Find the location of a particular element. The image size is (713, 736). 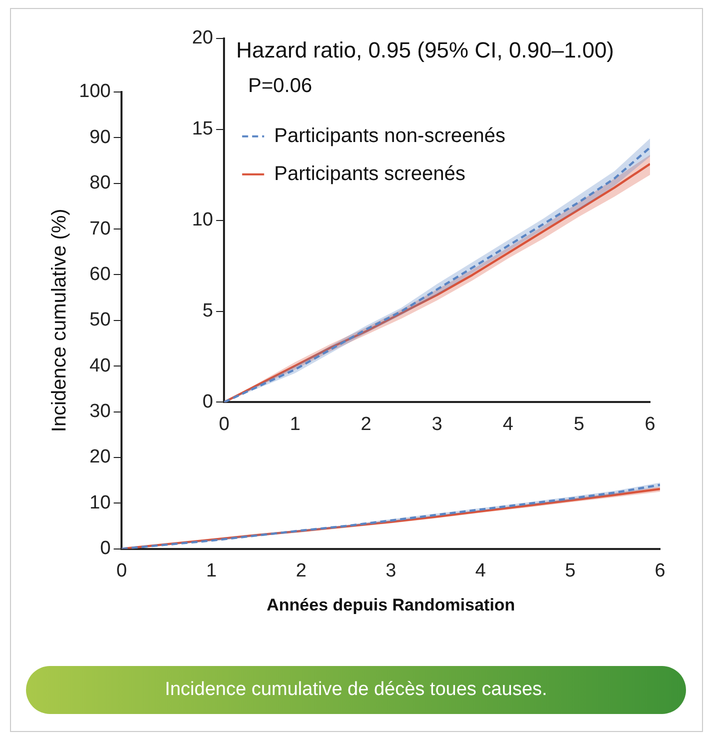

y-axis-title: Incidence cumulative (%) is located at coordinates (59, 320).